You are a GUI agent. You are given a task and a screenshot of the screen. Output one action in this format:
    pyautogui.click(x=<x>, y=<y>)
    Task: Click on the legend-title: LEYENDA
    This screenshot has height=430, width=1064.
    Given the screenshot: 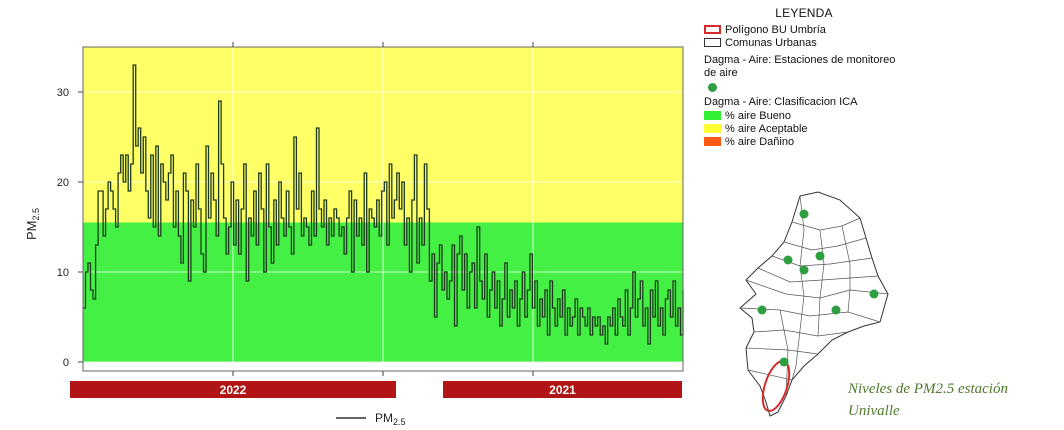 What is the action you would take?
    pyautogui.click(x=804, y=13)
    